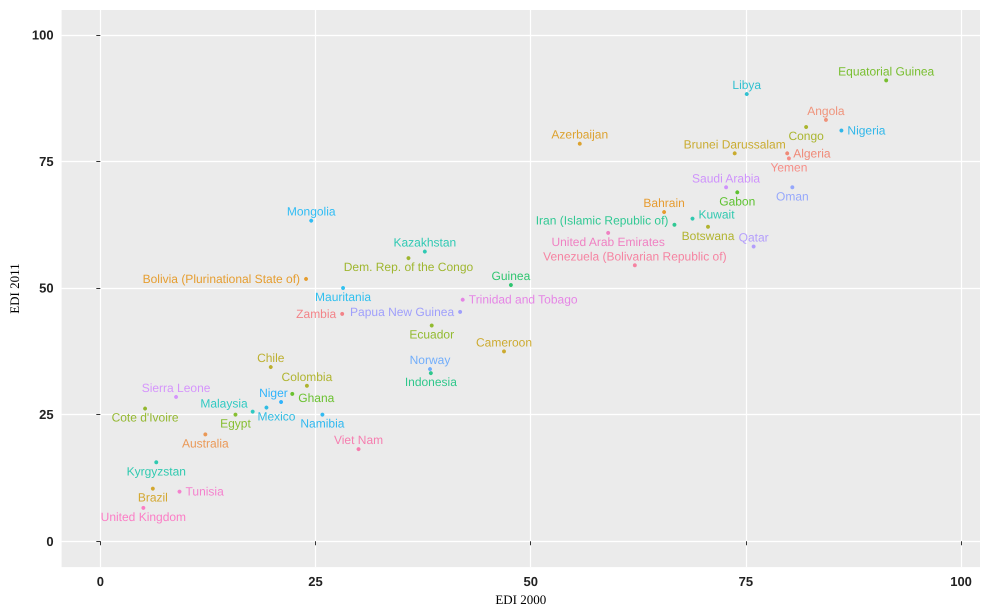  I want to click on series-label: United Kingdom, so click(143, 517).